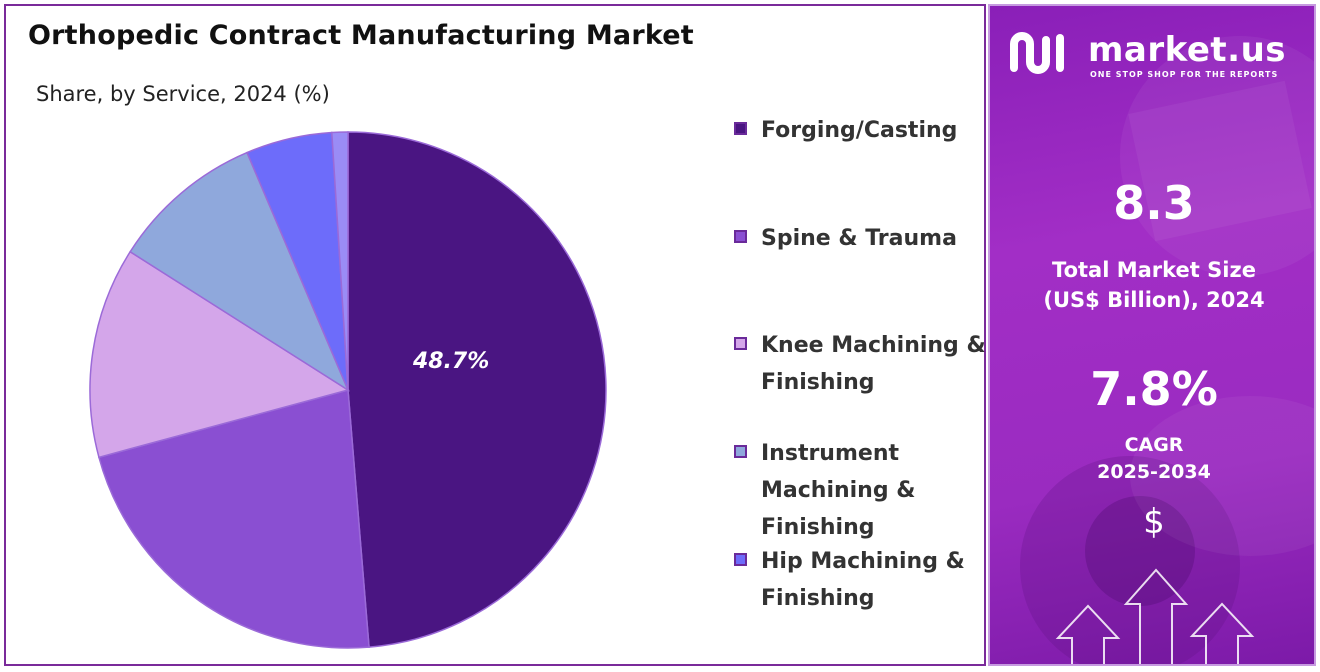 This screenshot has height=672, width=1320. Describe the element at coordinates (239, 271) in the screenshot. I see `pie-slice-instrument-machining-finishing` at that location.